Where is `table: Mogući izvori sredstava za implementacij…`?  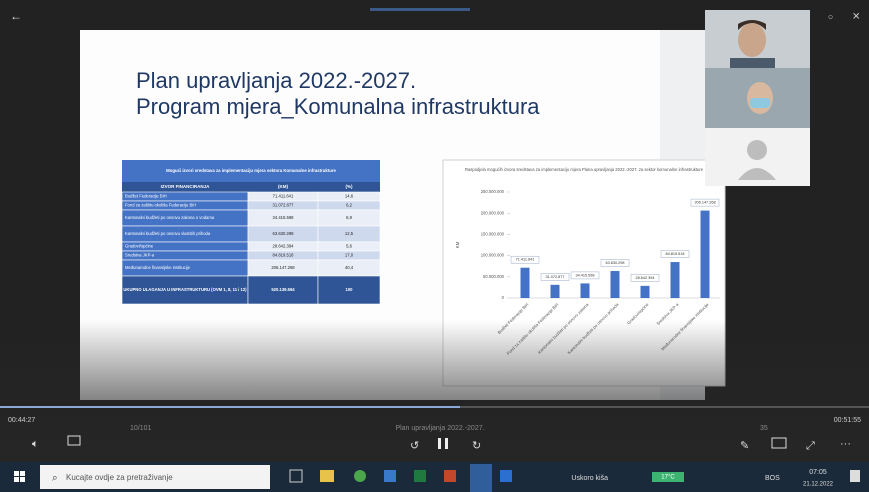
table: Mogući izvori sredstava za implementacij… is located at coordinates (251, 232).